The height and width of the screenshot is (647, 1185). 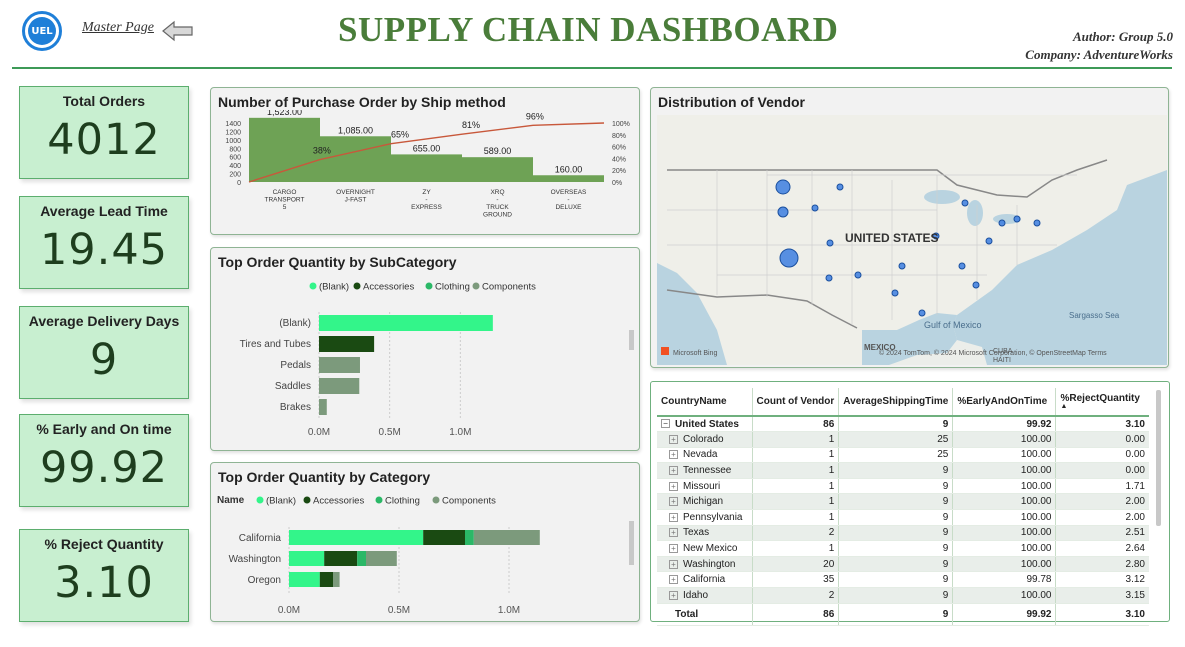 I want to click on y2-tick-label: 40%, so click(x=619, y=159).